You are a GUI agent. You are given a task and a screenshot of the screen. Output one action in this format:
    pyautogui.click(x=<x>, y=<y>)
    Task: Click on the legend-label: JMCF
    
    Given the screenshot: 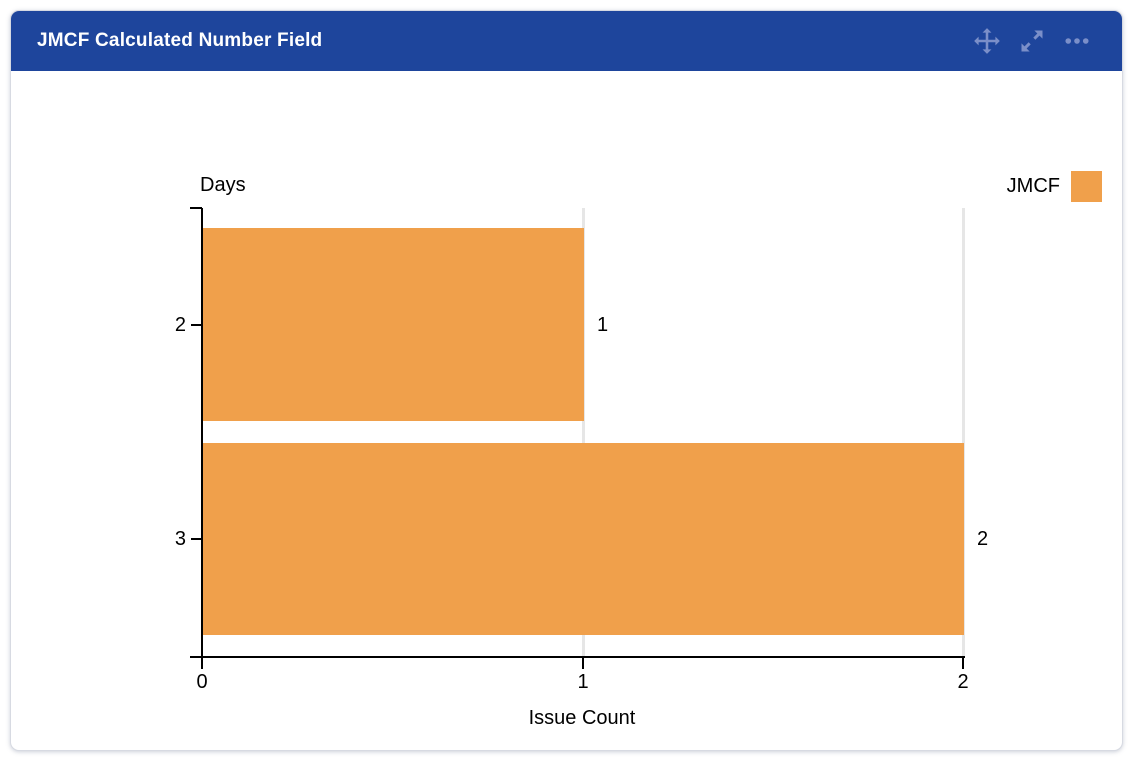 What is the action you would take?
    pyautogui.click(x=1033, y=186)
    